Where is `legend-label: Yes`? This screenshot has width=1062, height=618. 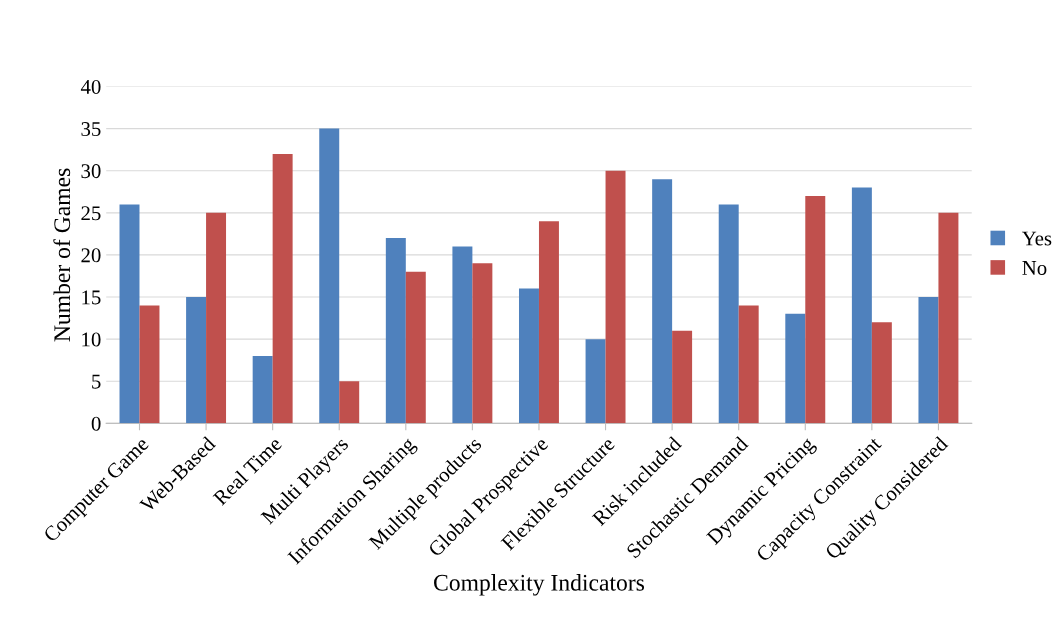 legend-label: Yes is located at coordinates (1036, 238).